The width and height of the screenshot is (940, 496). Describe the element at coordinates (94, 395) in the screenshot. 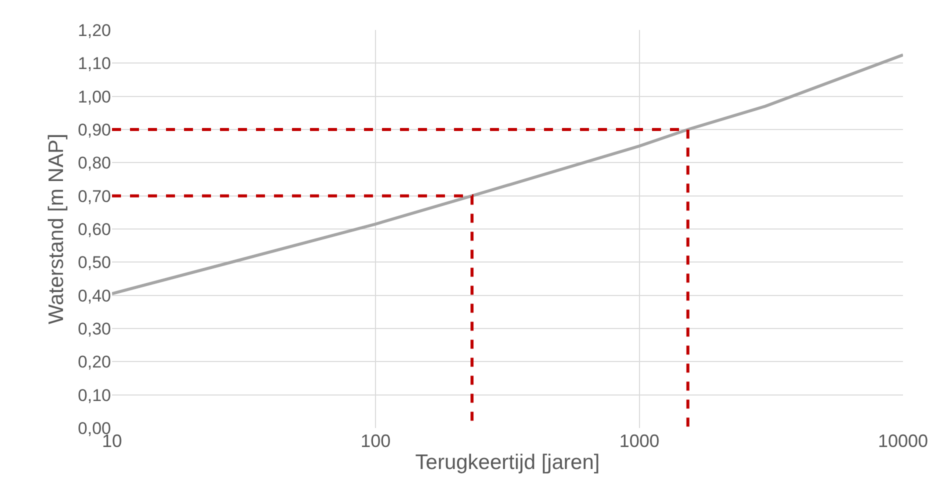

I see `y-tick-label: 0,10` at that location.